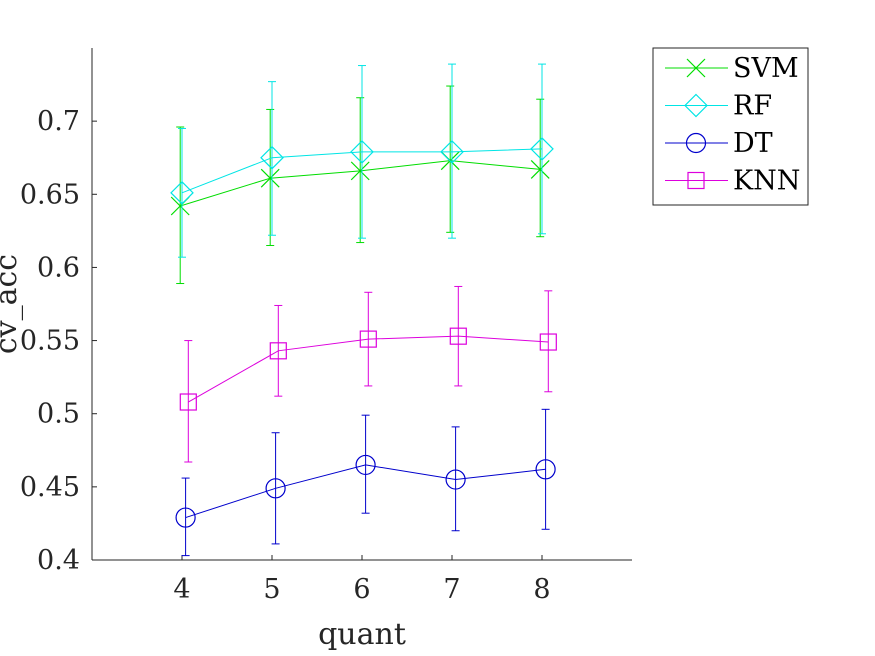 The height and width of the screenshot is (656, 875). I want to click on series-svm, so click(360, 185).